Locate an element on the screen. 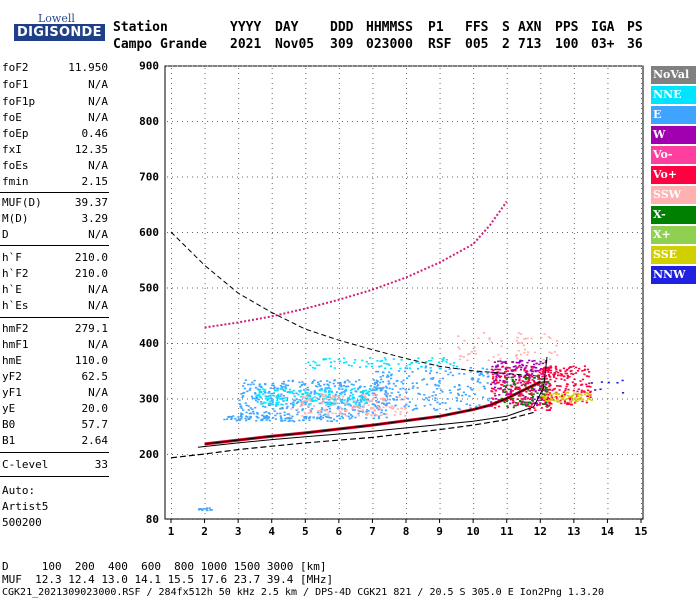  logo-lowell: Lowell is located at coordinates (56, 18).